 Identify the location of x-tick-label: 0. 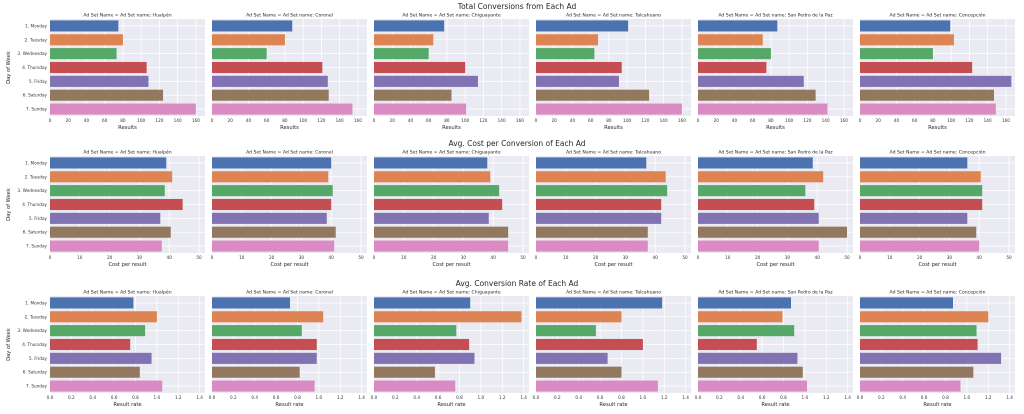
(50, 120).